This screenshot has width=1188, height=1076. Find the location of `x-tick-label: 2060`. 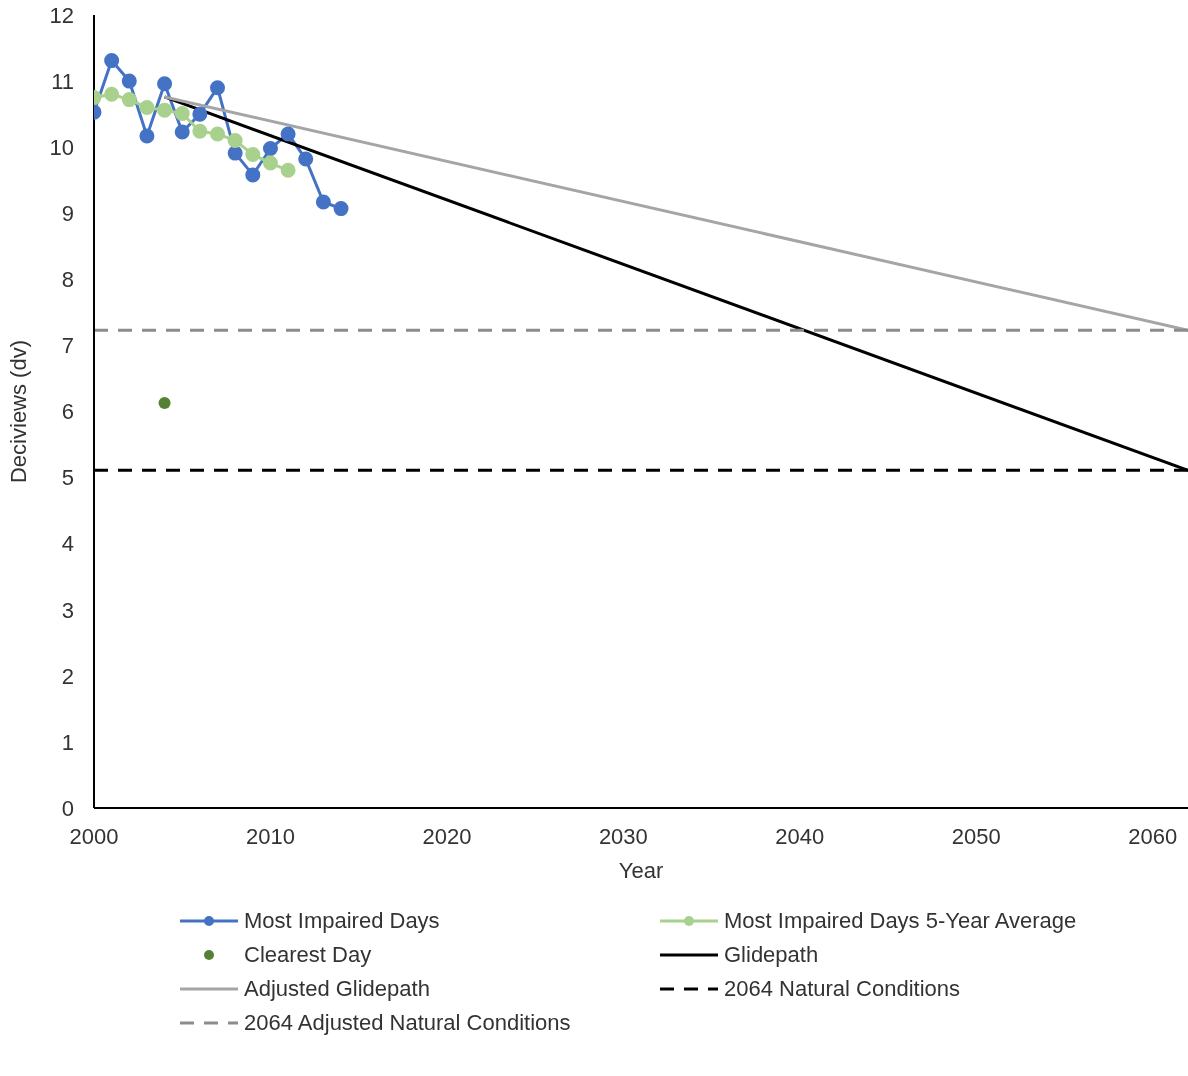

x-tick-label: 2060 is located at coordinates (1153, 836).